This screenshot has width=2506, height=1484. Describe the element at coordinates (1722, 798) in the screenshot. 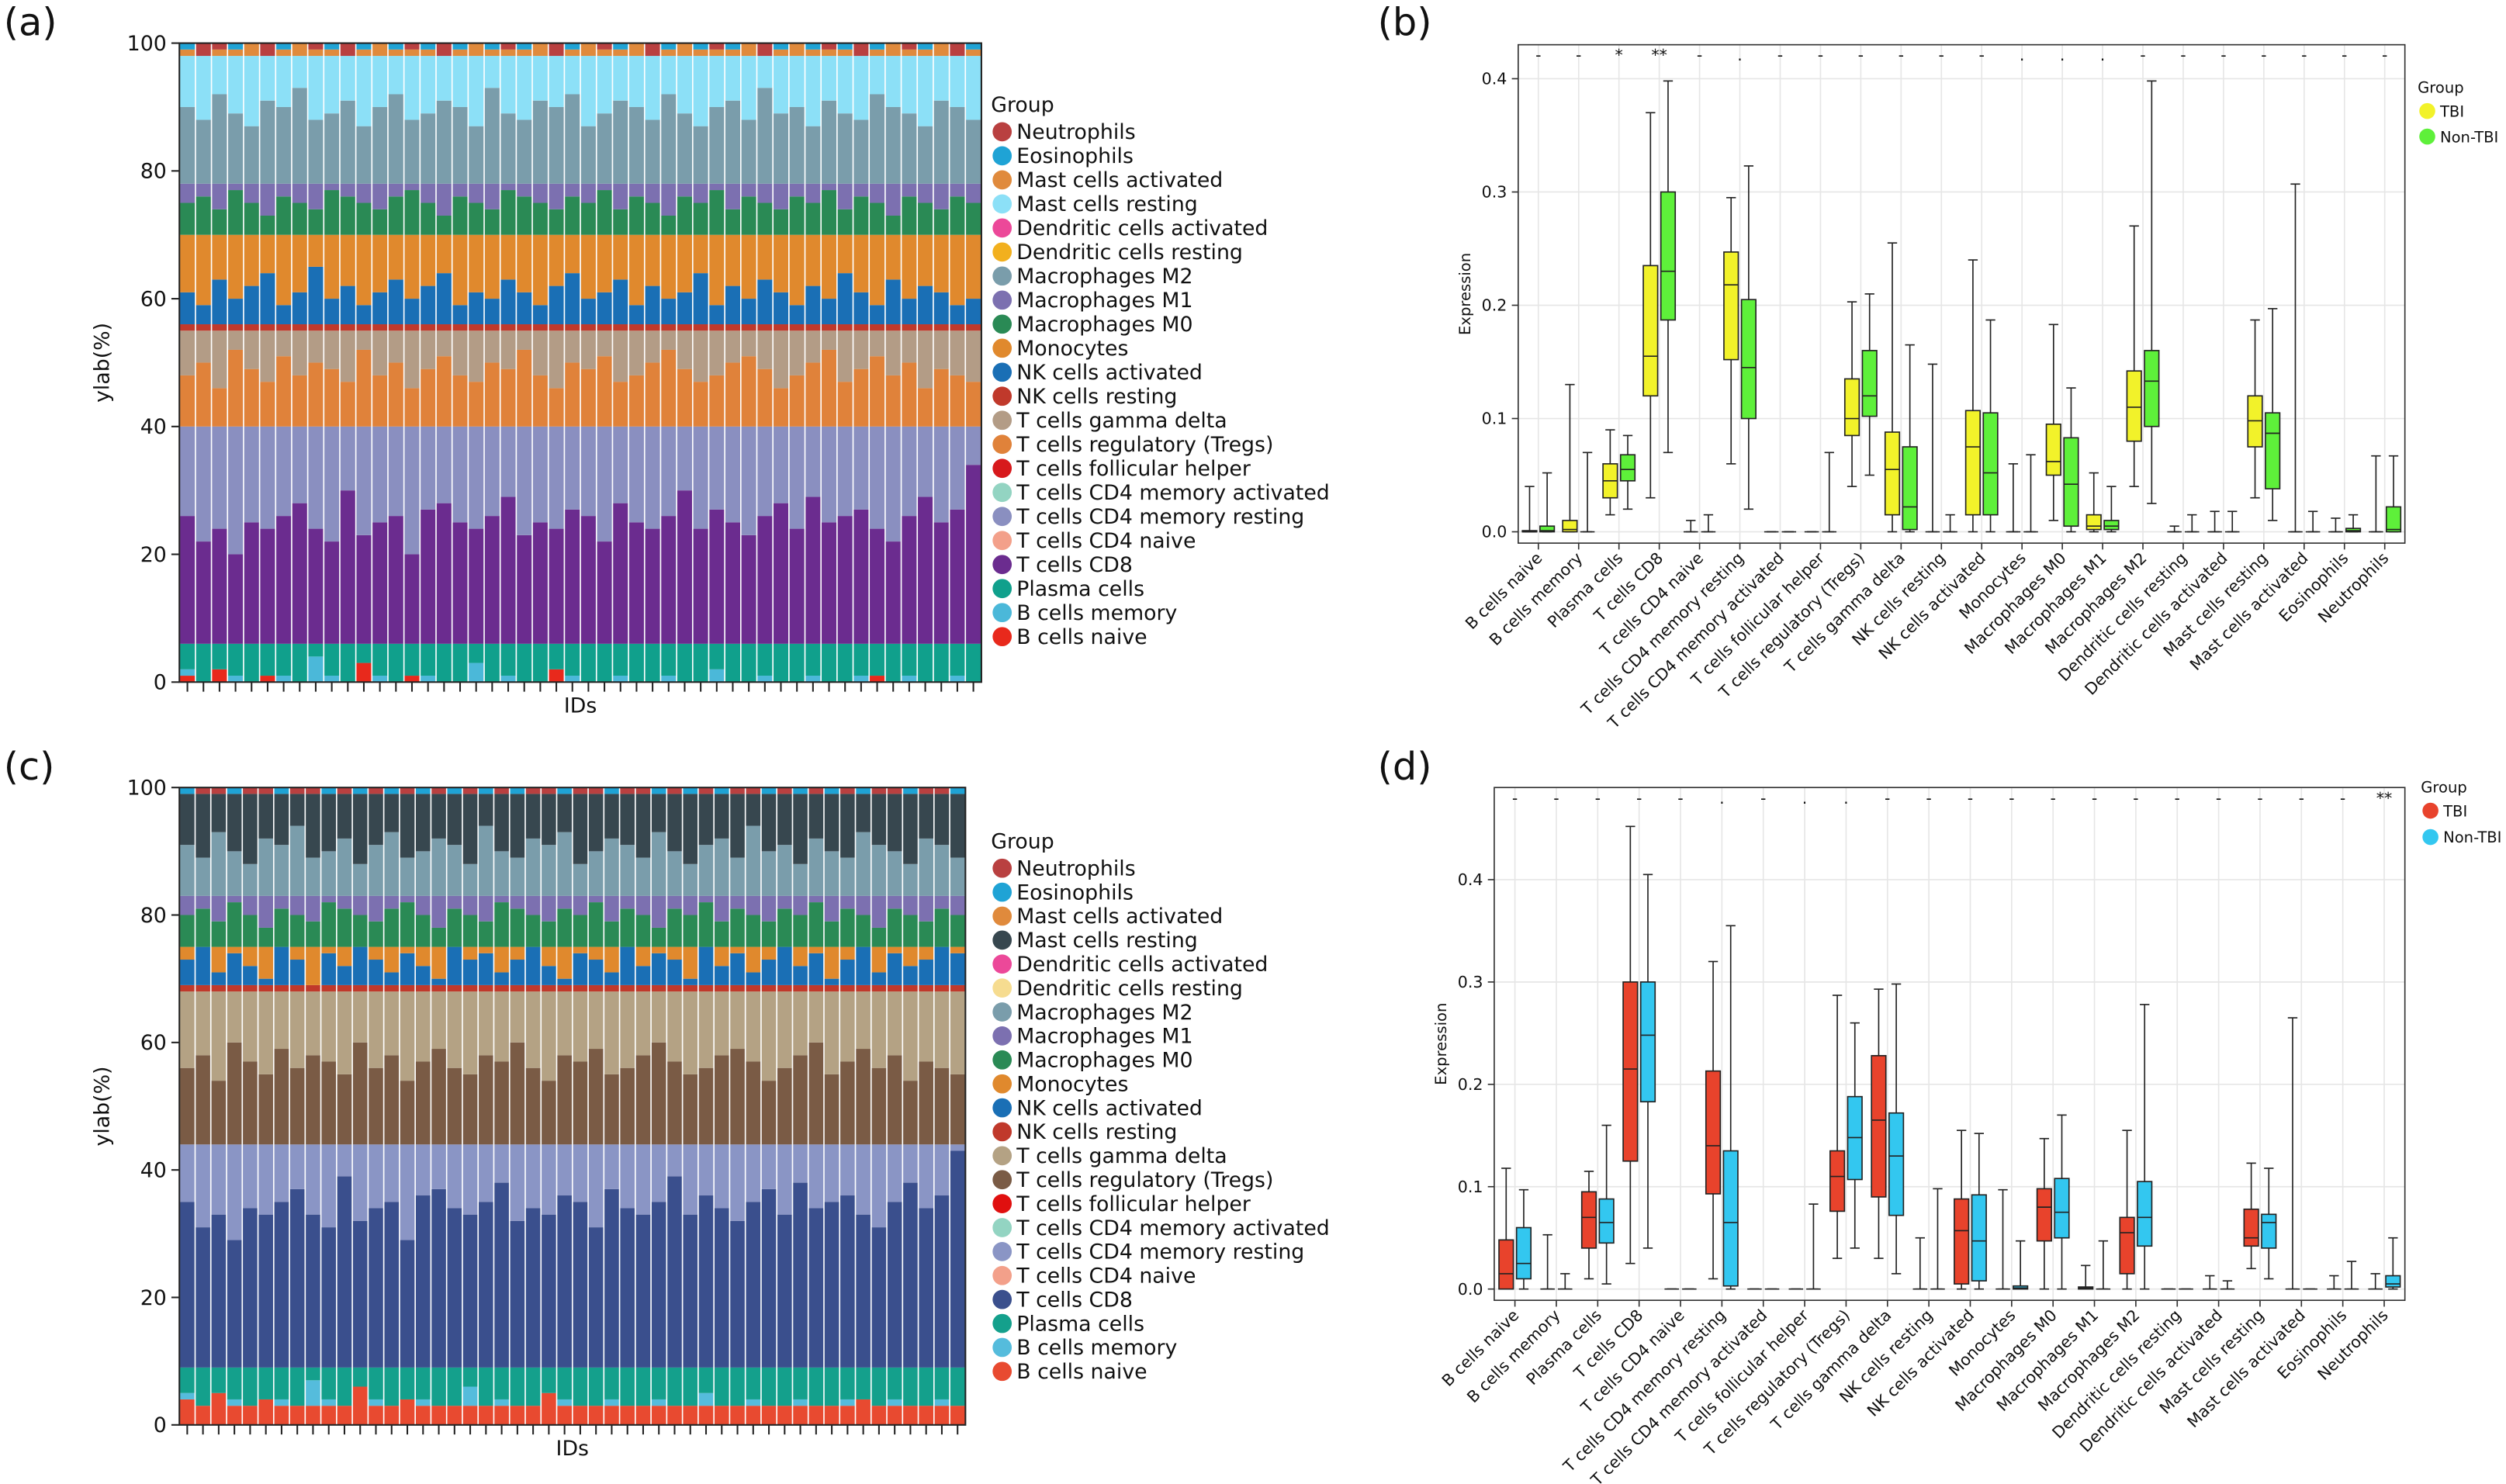

I see `significance-label: .` at that location.